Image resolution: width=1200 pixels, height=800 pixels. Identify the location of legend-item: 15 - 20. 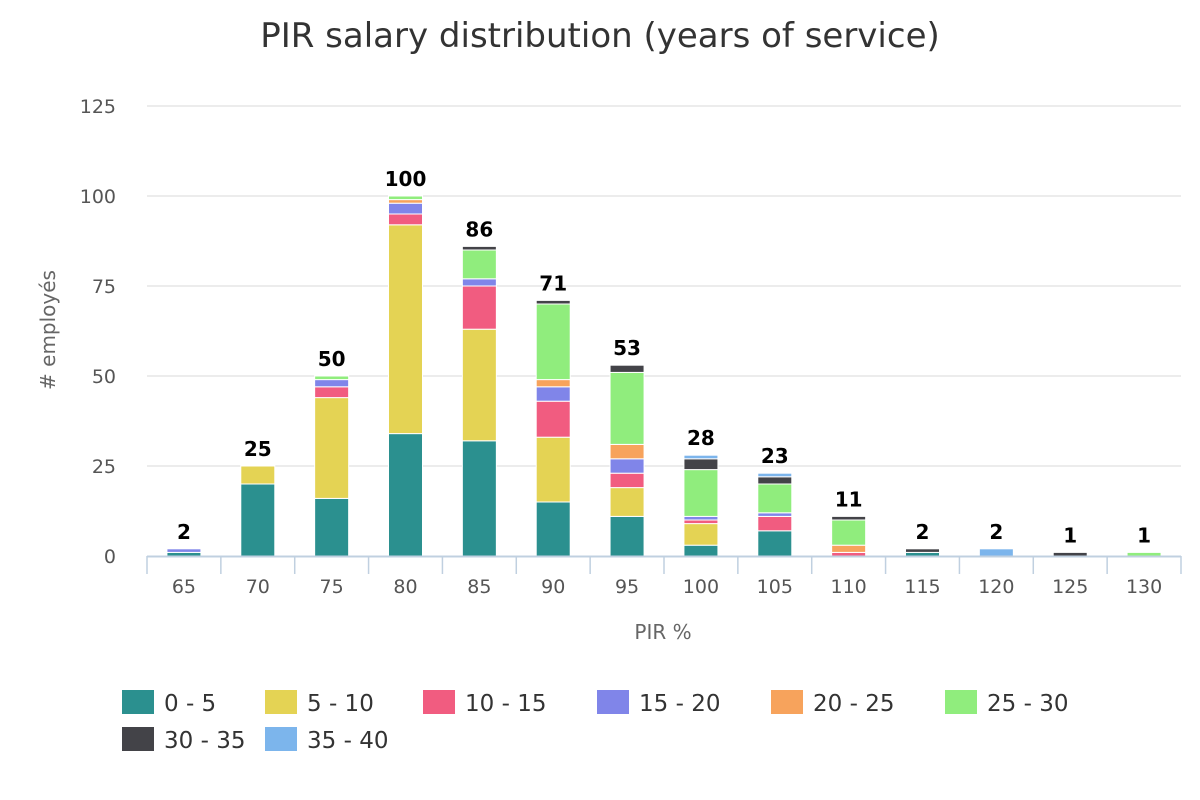
(658, 703).